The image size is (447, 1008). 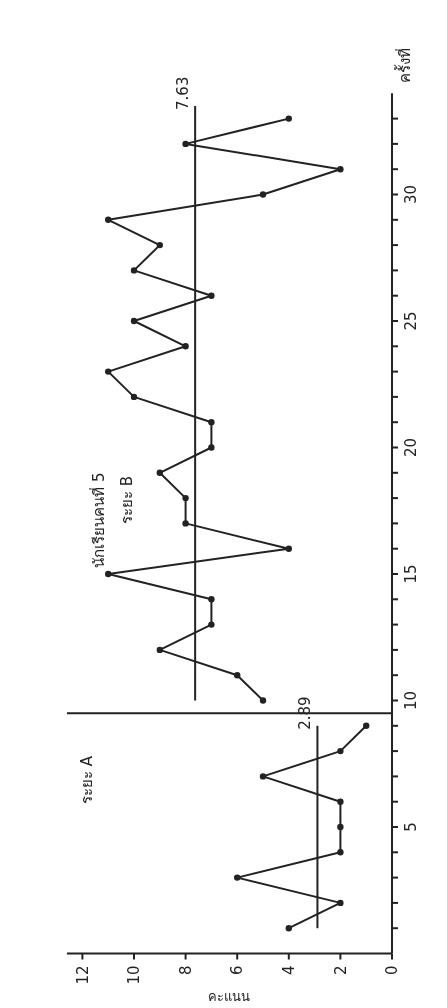 I want to click on y-tick-label: 15, so click(x=411, y=574).